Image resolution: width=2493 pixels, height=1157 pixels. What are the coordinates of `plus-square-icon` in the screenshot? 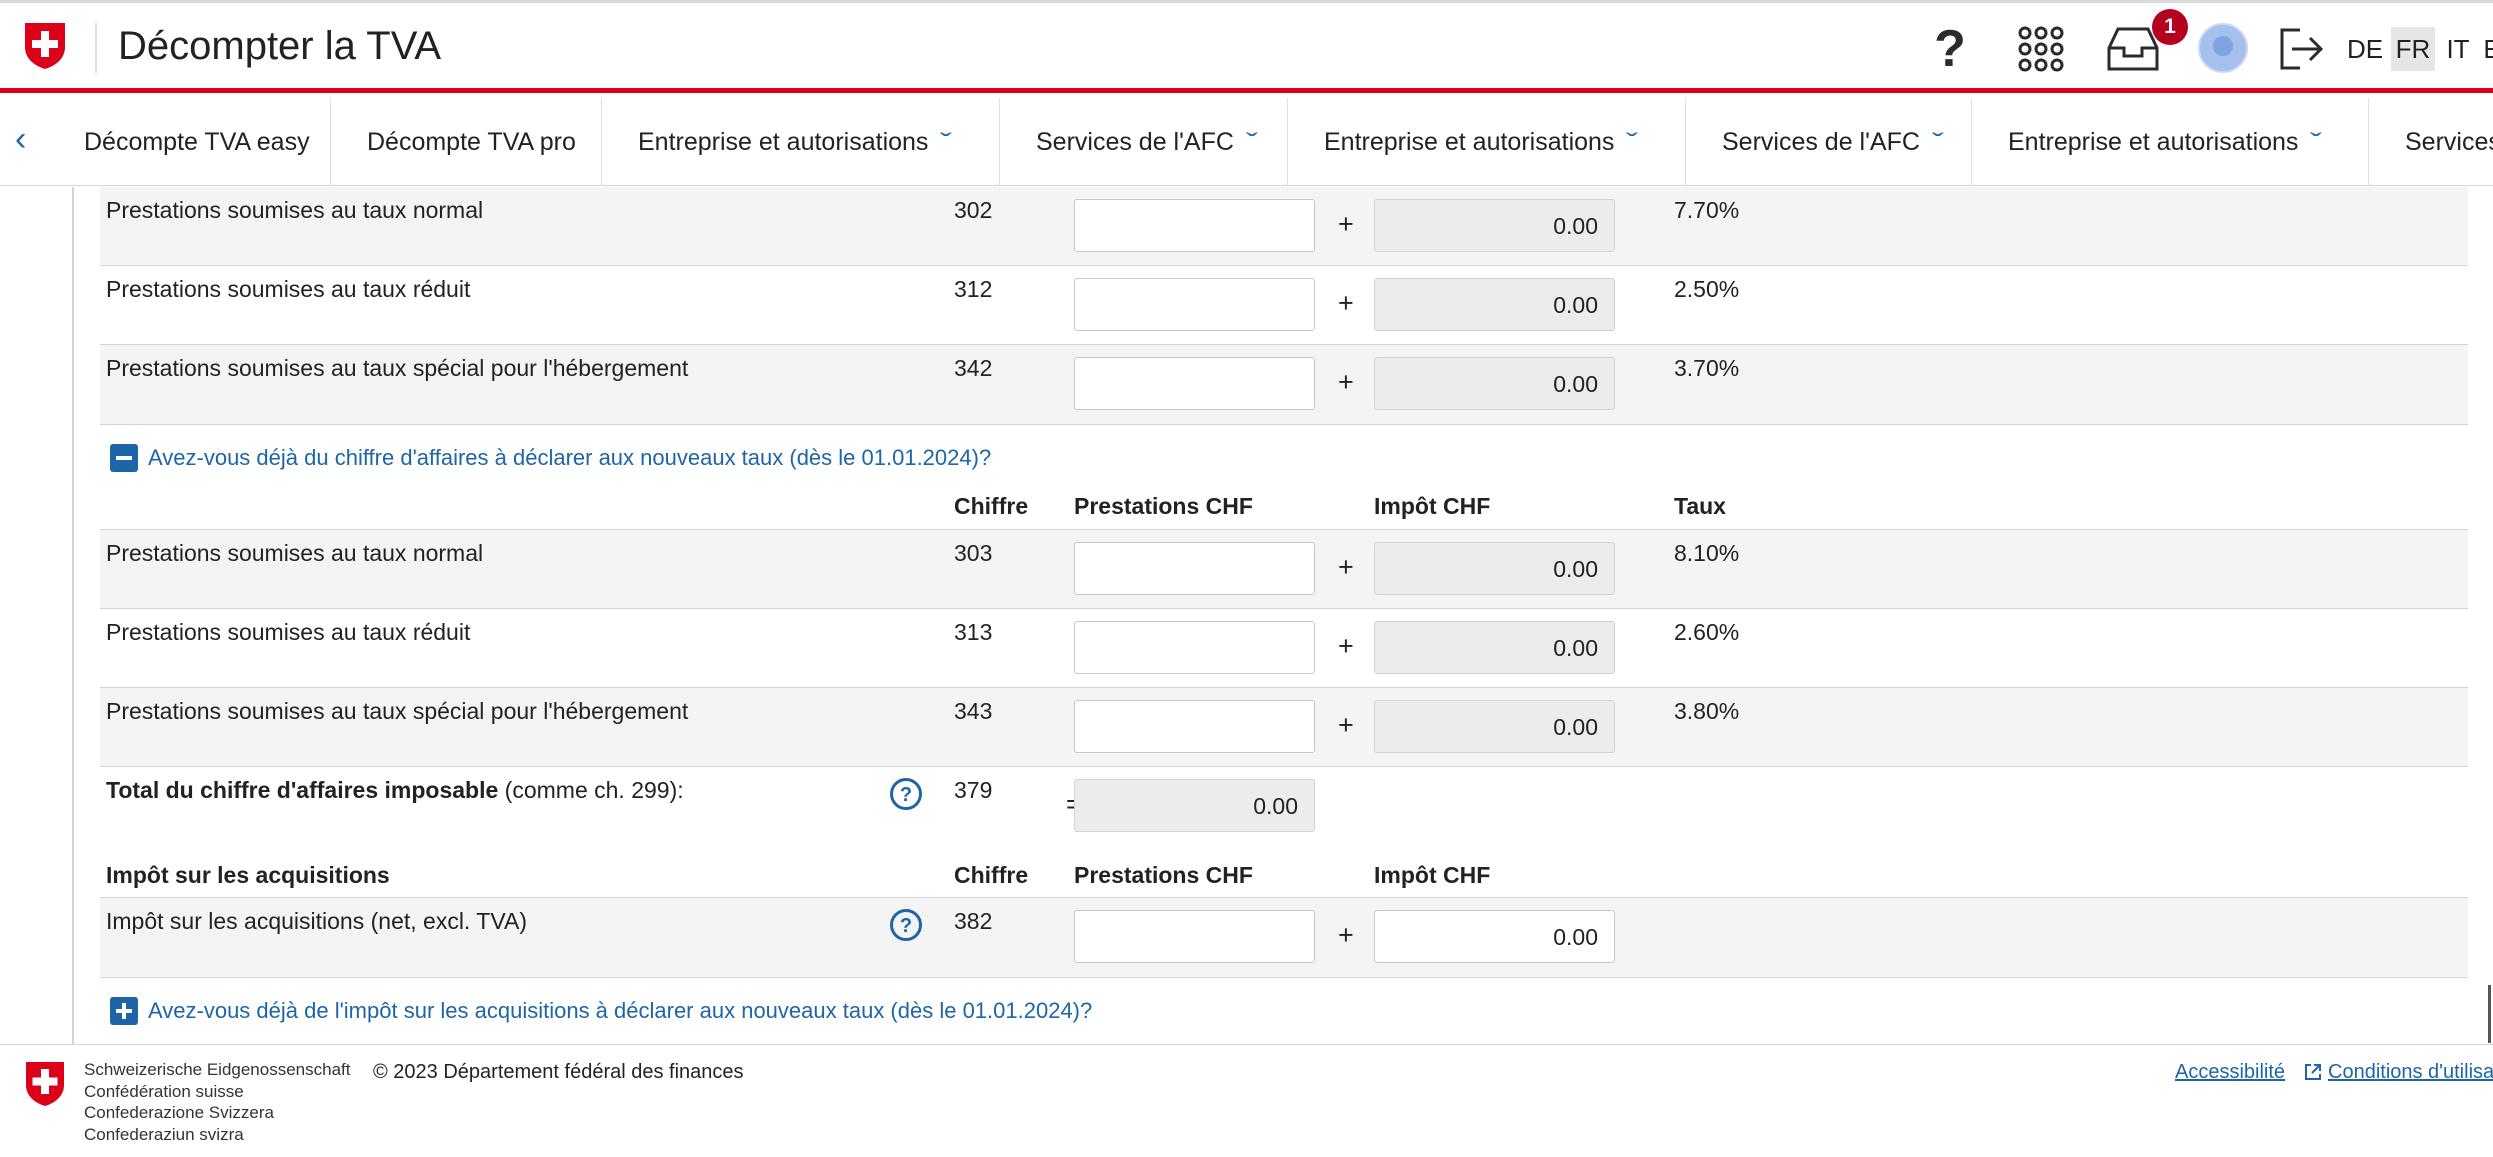 It's located at (124, 1011).